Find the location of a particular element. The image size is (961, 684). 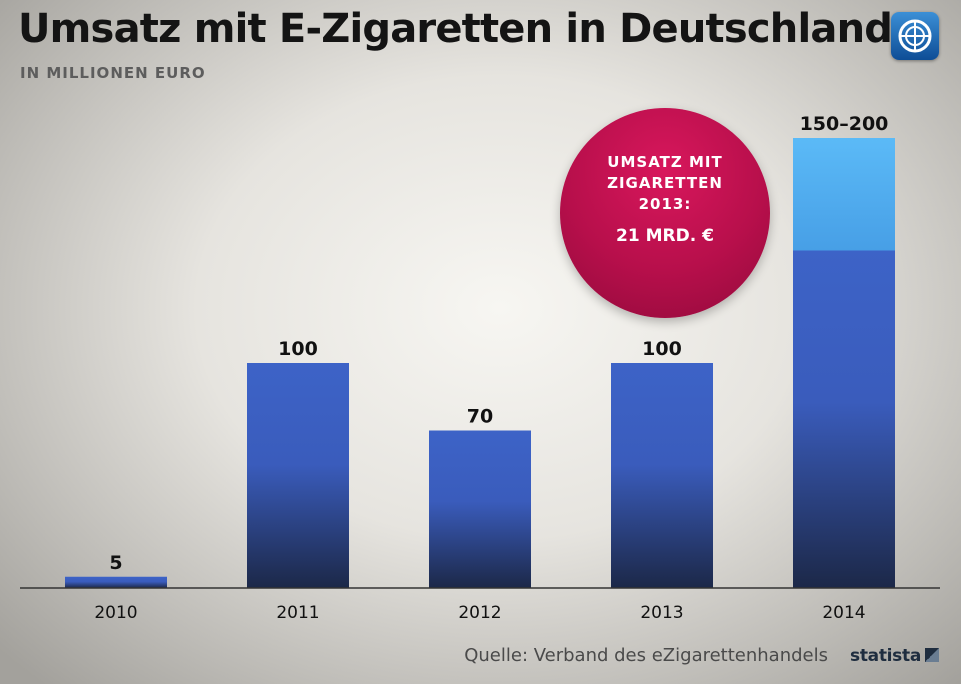

callout-line-3: 2013: is located at coordinates (665, 204).